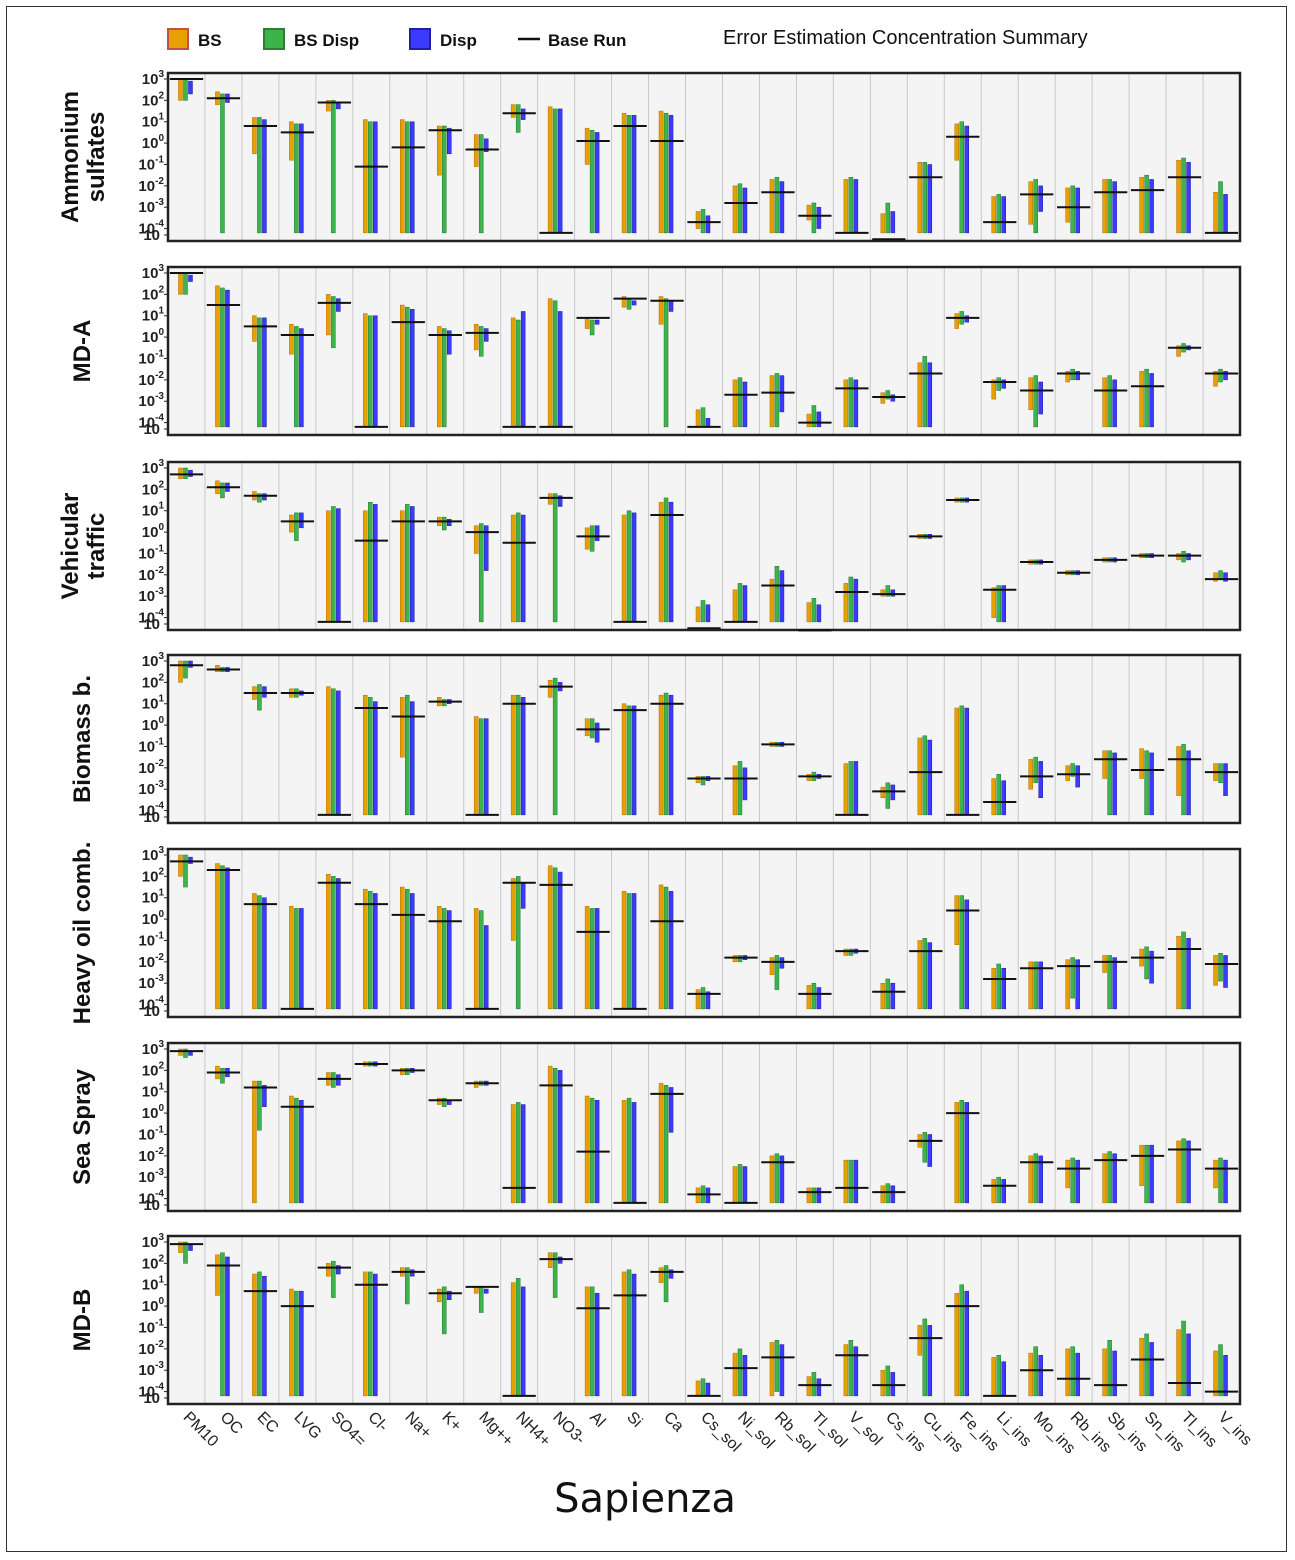 This screenshot has height=1560, width=1295. Describe the element at coordinates (883, 593) in the screenshot. I see `bar-bs-Cs_ins` at that location.